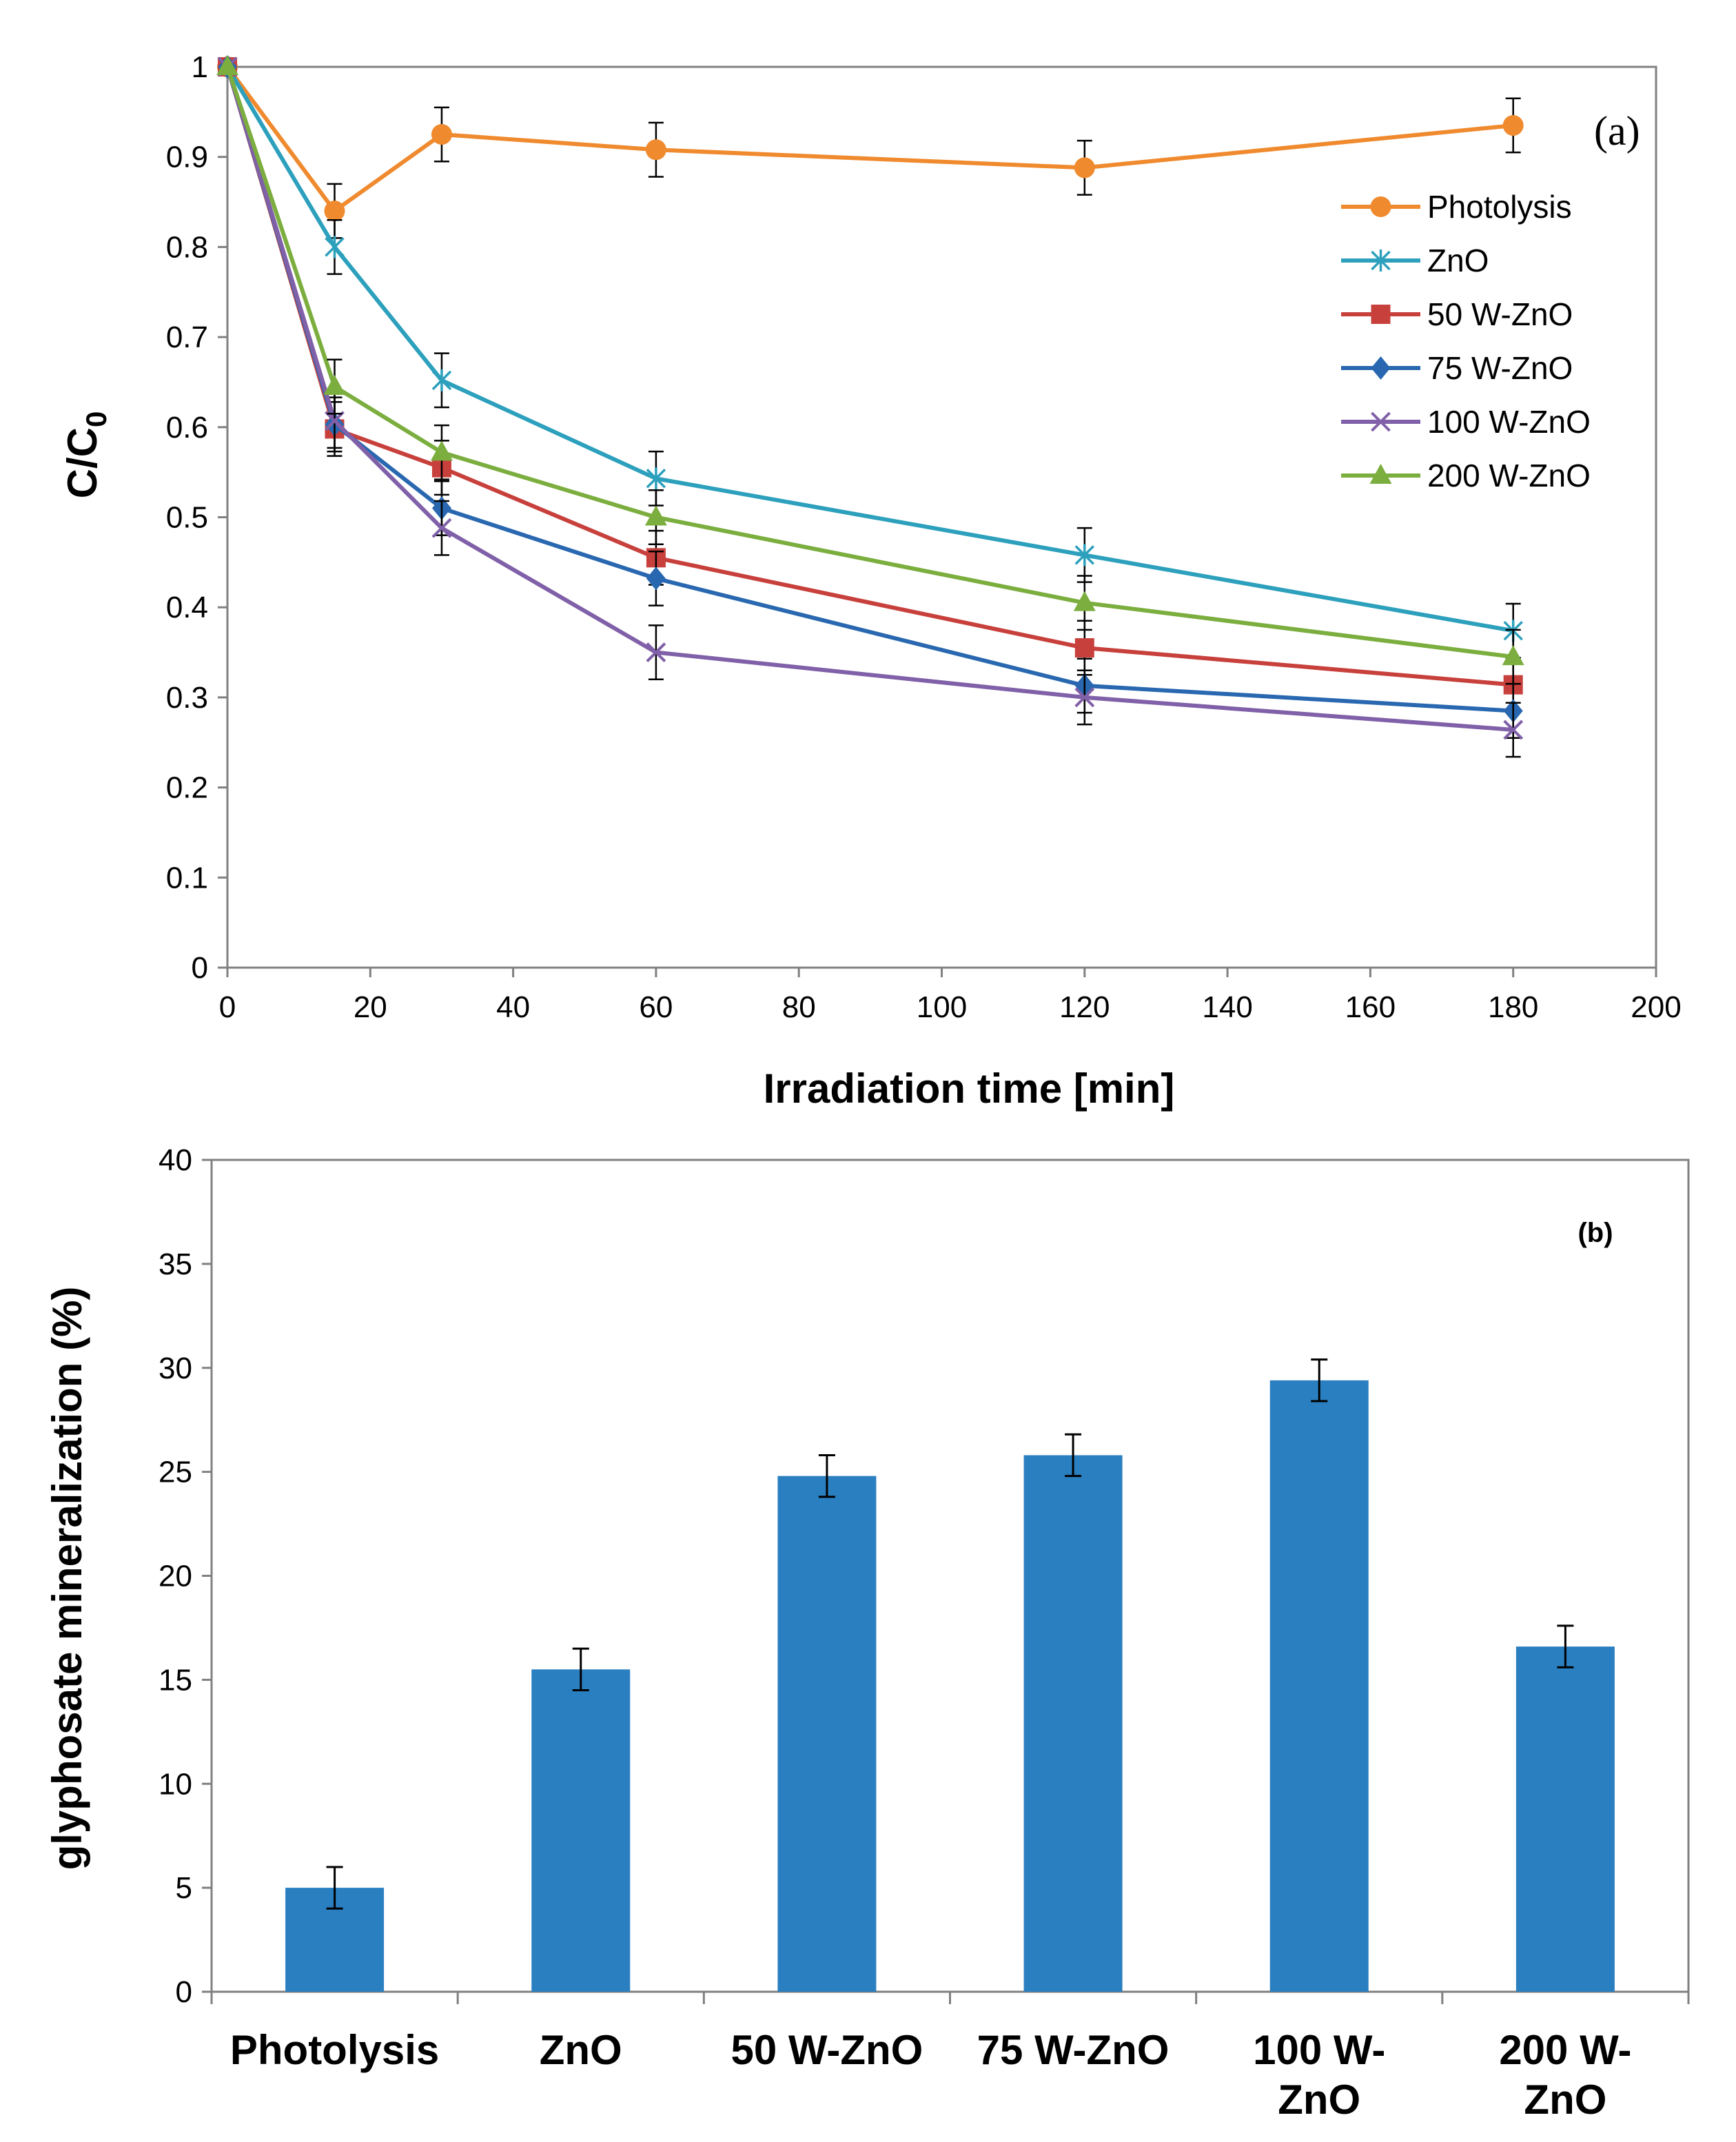 This screenshot has height=2142, width=1736. I want to click on legend-item: 100 W-ZnO, so click(1466, 422).